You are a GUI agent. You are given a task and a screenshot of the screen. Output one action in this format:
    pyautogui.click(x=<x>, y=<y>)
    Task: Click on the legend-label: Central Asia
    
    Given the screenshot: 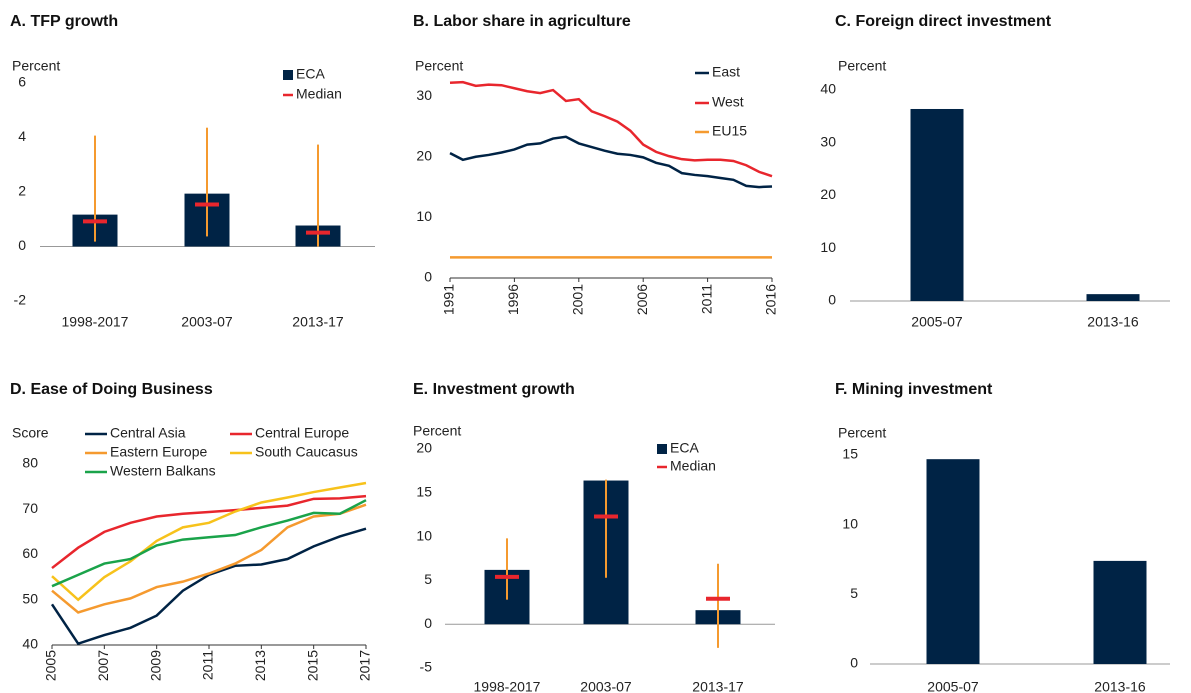 What is the action you would take?
    pyautogui.click(x=148, y=433)
    